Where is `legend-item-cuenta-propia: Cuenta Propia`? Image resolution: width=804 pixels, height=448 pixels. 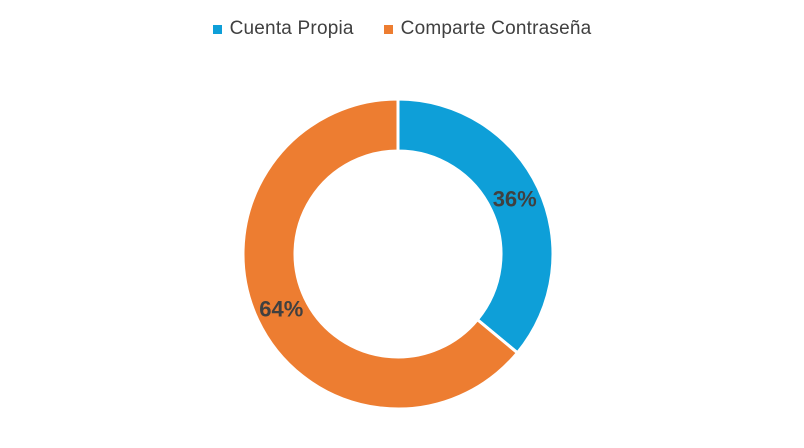
legend-item-cuenta-propia: Cuenta Propia is located at coordinates (283, 29).